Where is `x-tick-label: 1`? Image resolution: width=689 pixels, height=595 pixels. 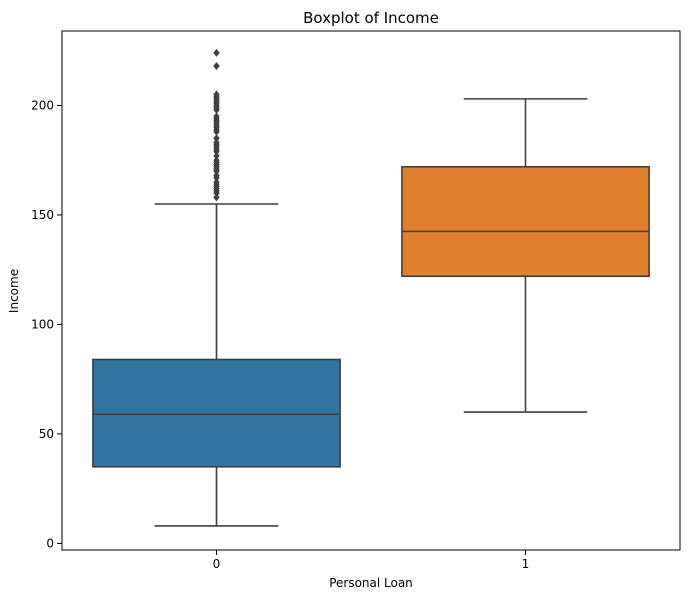
x-tick-label: 1 is located at coordinates (526, 564).